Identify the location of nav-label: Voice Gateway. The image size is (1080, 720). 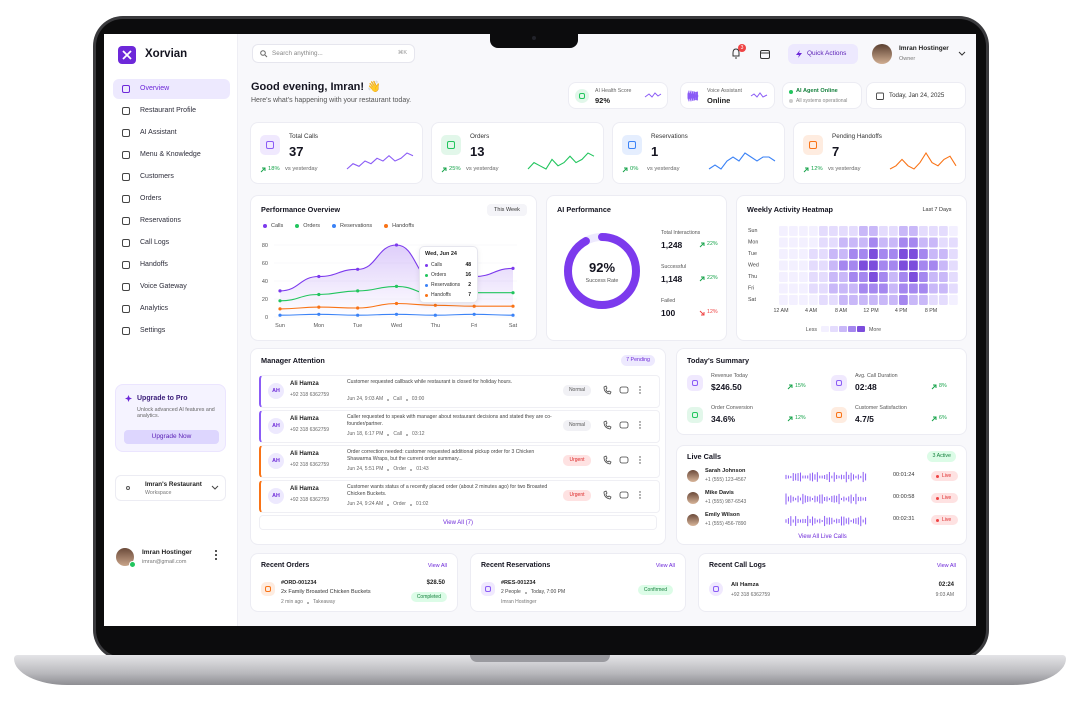
(163, 286).